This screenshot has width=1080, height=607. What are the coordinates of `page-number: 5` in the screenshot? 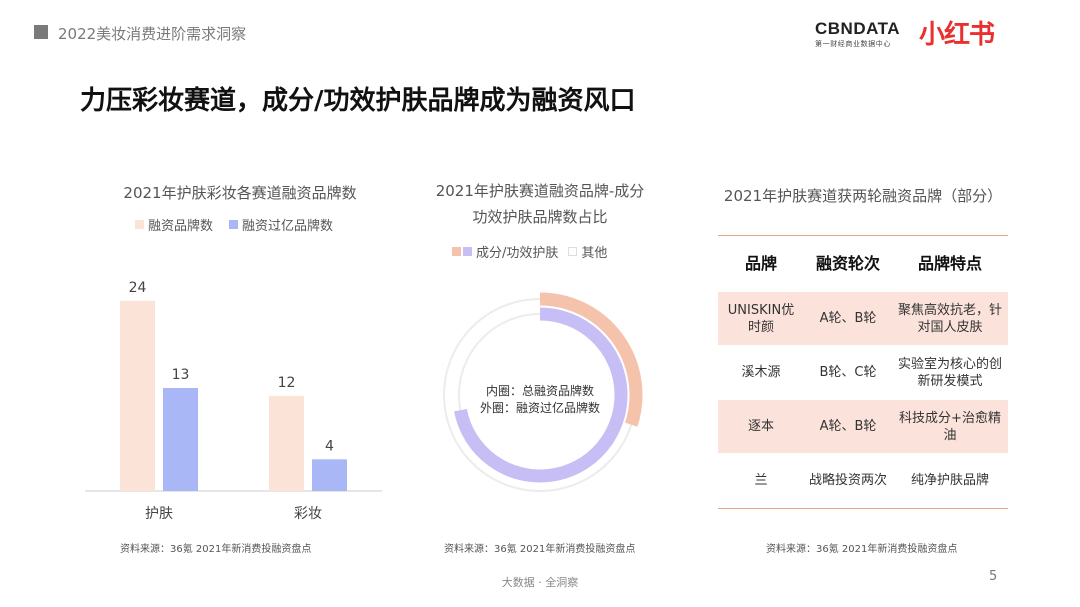 It's located at (993, 576).